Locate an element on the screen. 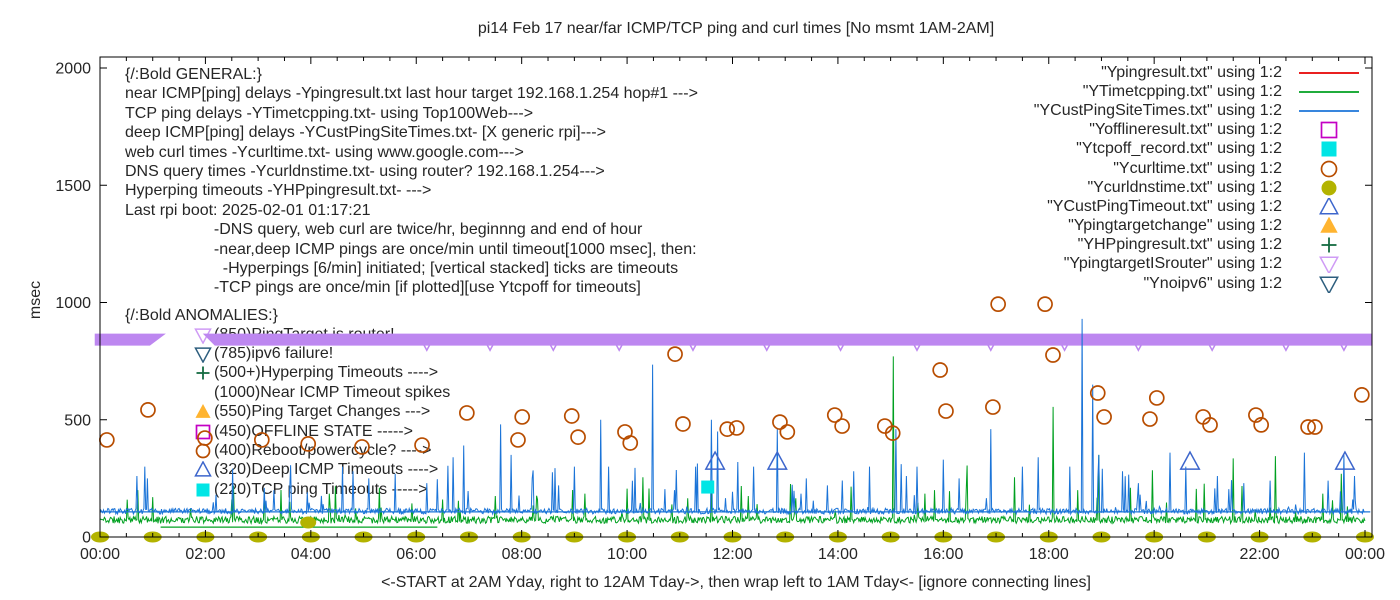 The width and height of the screenshot is (1400, 600). legend-item: "Ypingresult.txt" using 1:2 is located at coordinates (1178, 72).